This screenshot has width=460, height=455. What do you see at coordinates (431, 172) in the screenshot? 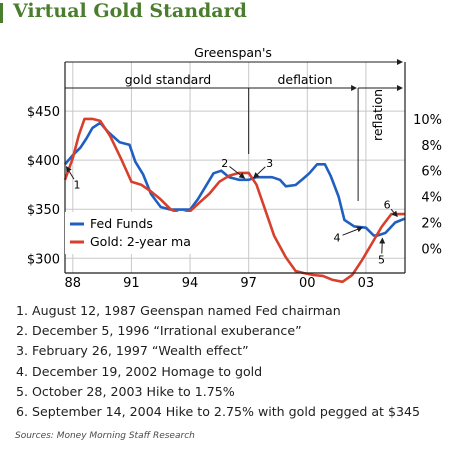
I see `y-right-tick-label-2: 6%` at bounding box center [431, 172].